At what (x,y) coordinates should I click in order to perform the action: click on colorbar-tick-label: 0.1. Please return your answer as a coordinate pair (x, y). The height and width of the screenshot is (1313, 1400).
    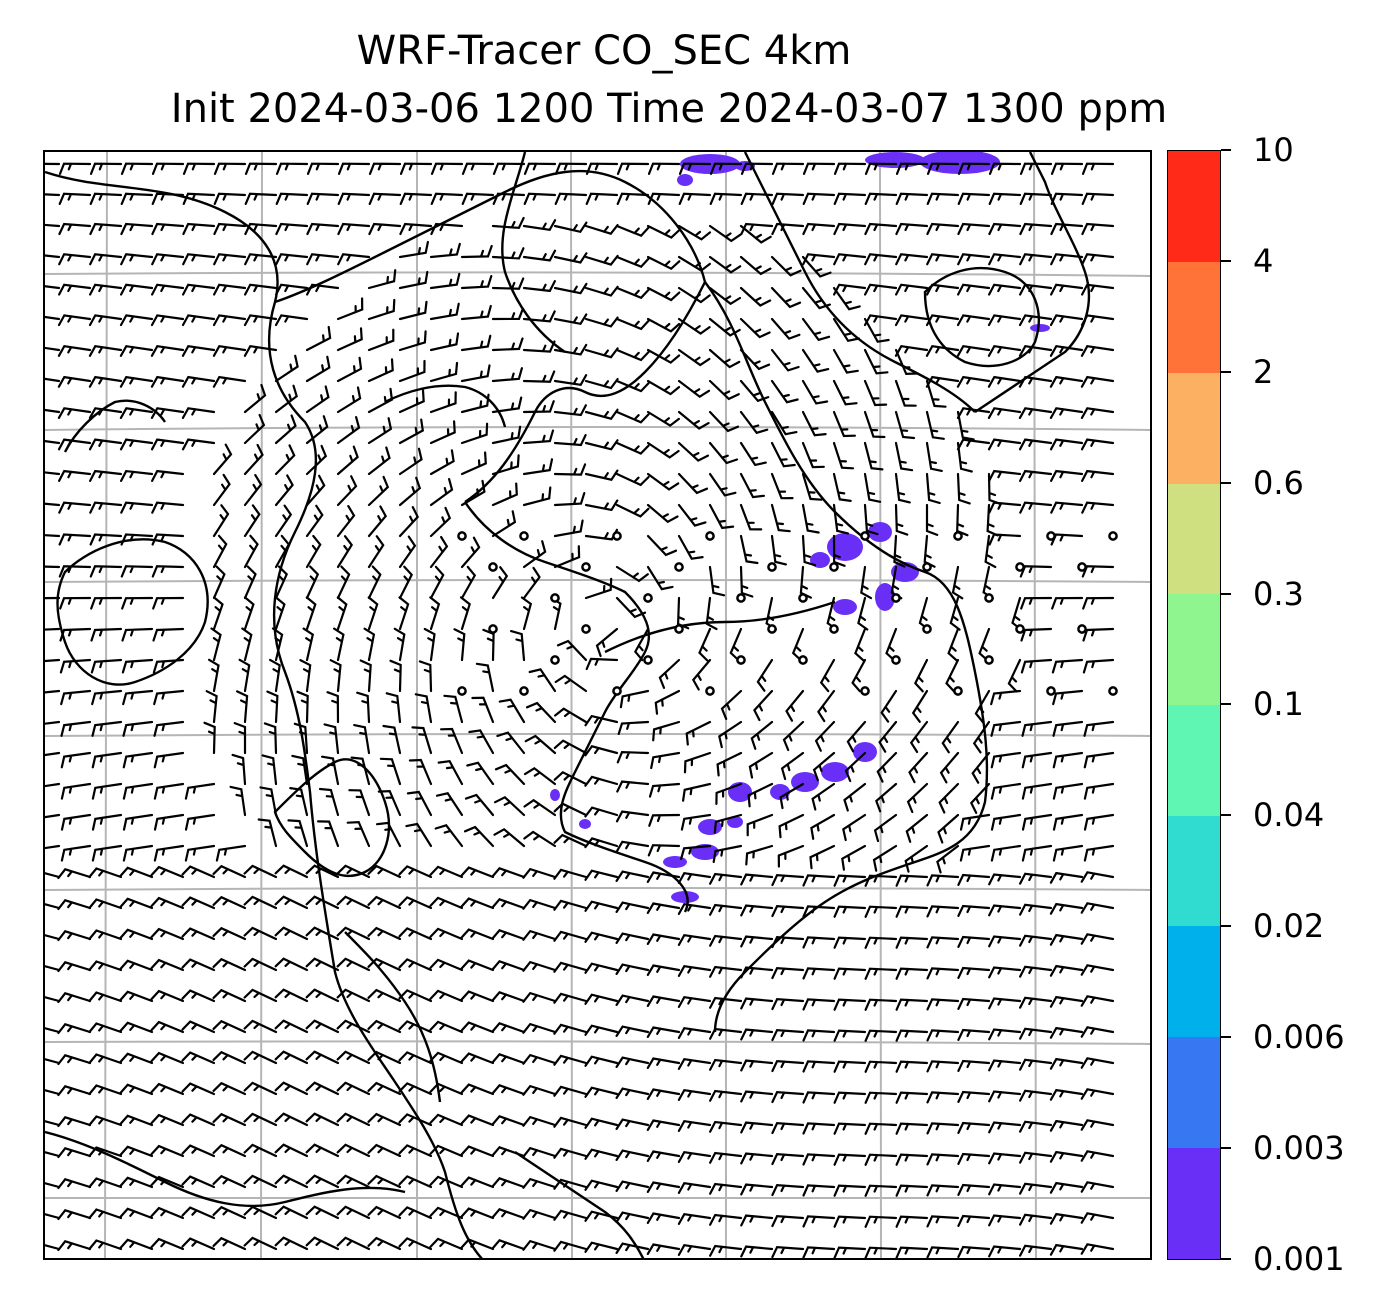
    Looking at the image, I should click on (1278, 704).